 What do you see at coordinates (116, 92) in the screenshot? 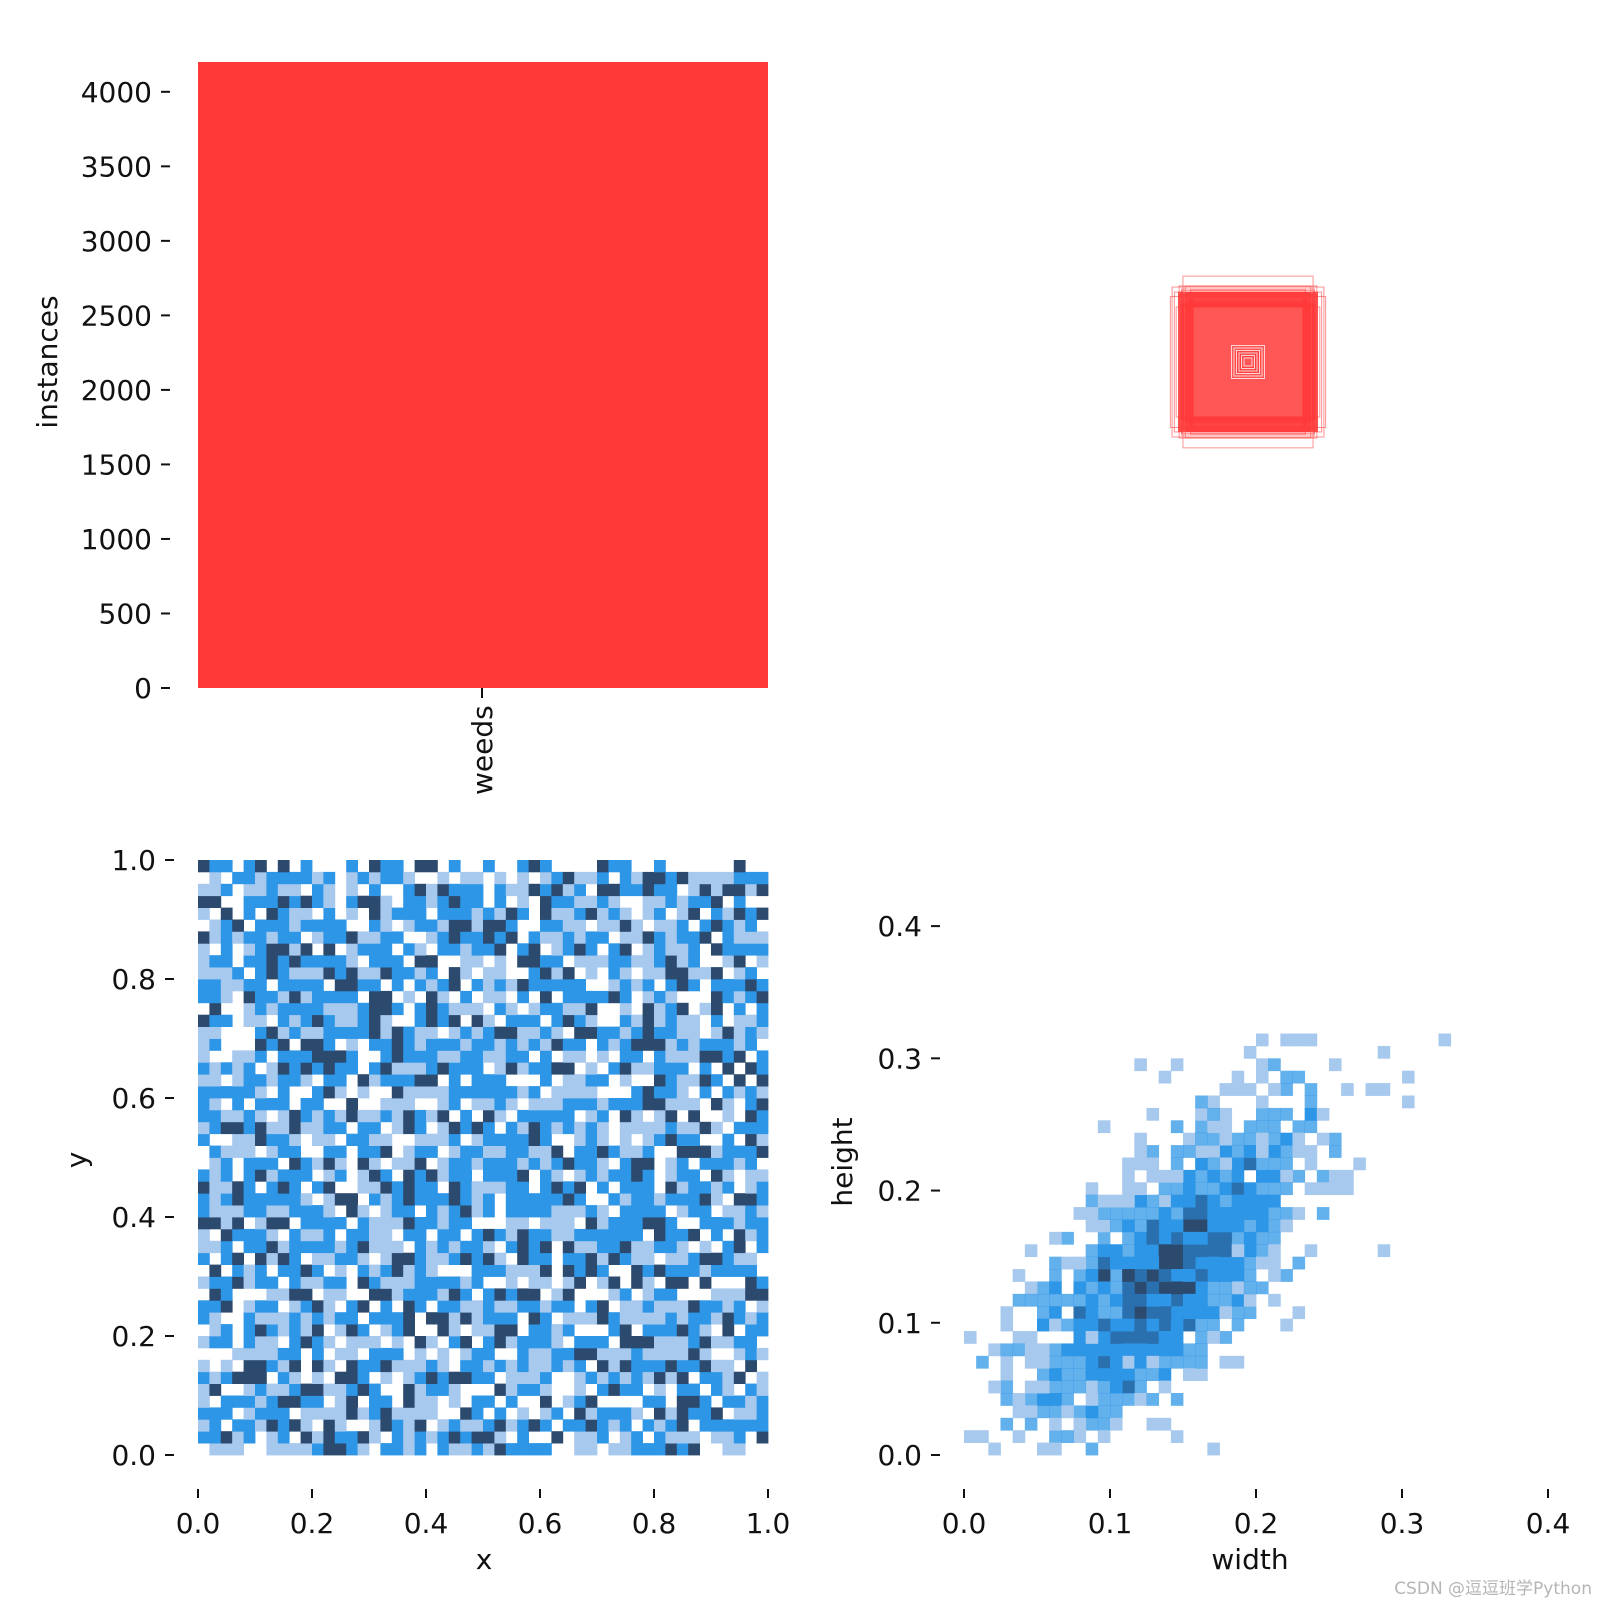
I see `p1-y-tick-label: 4000` at bounding box center [116, 92].